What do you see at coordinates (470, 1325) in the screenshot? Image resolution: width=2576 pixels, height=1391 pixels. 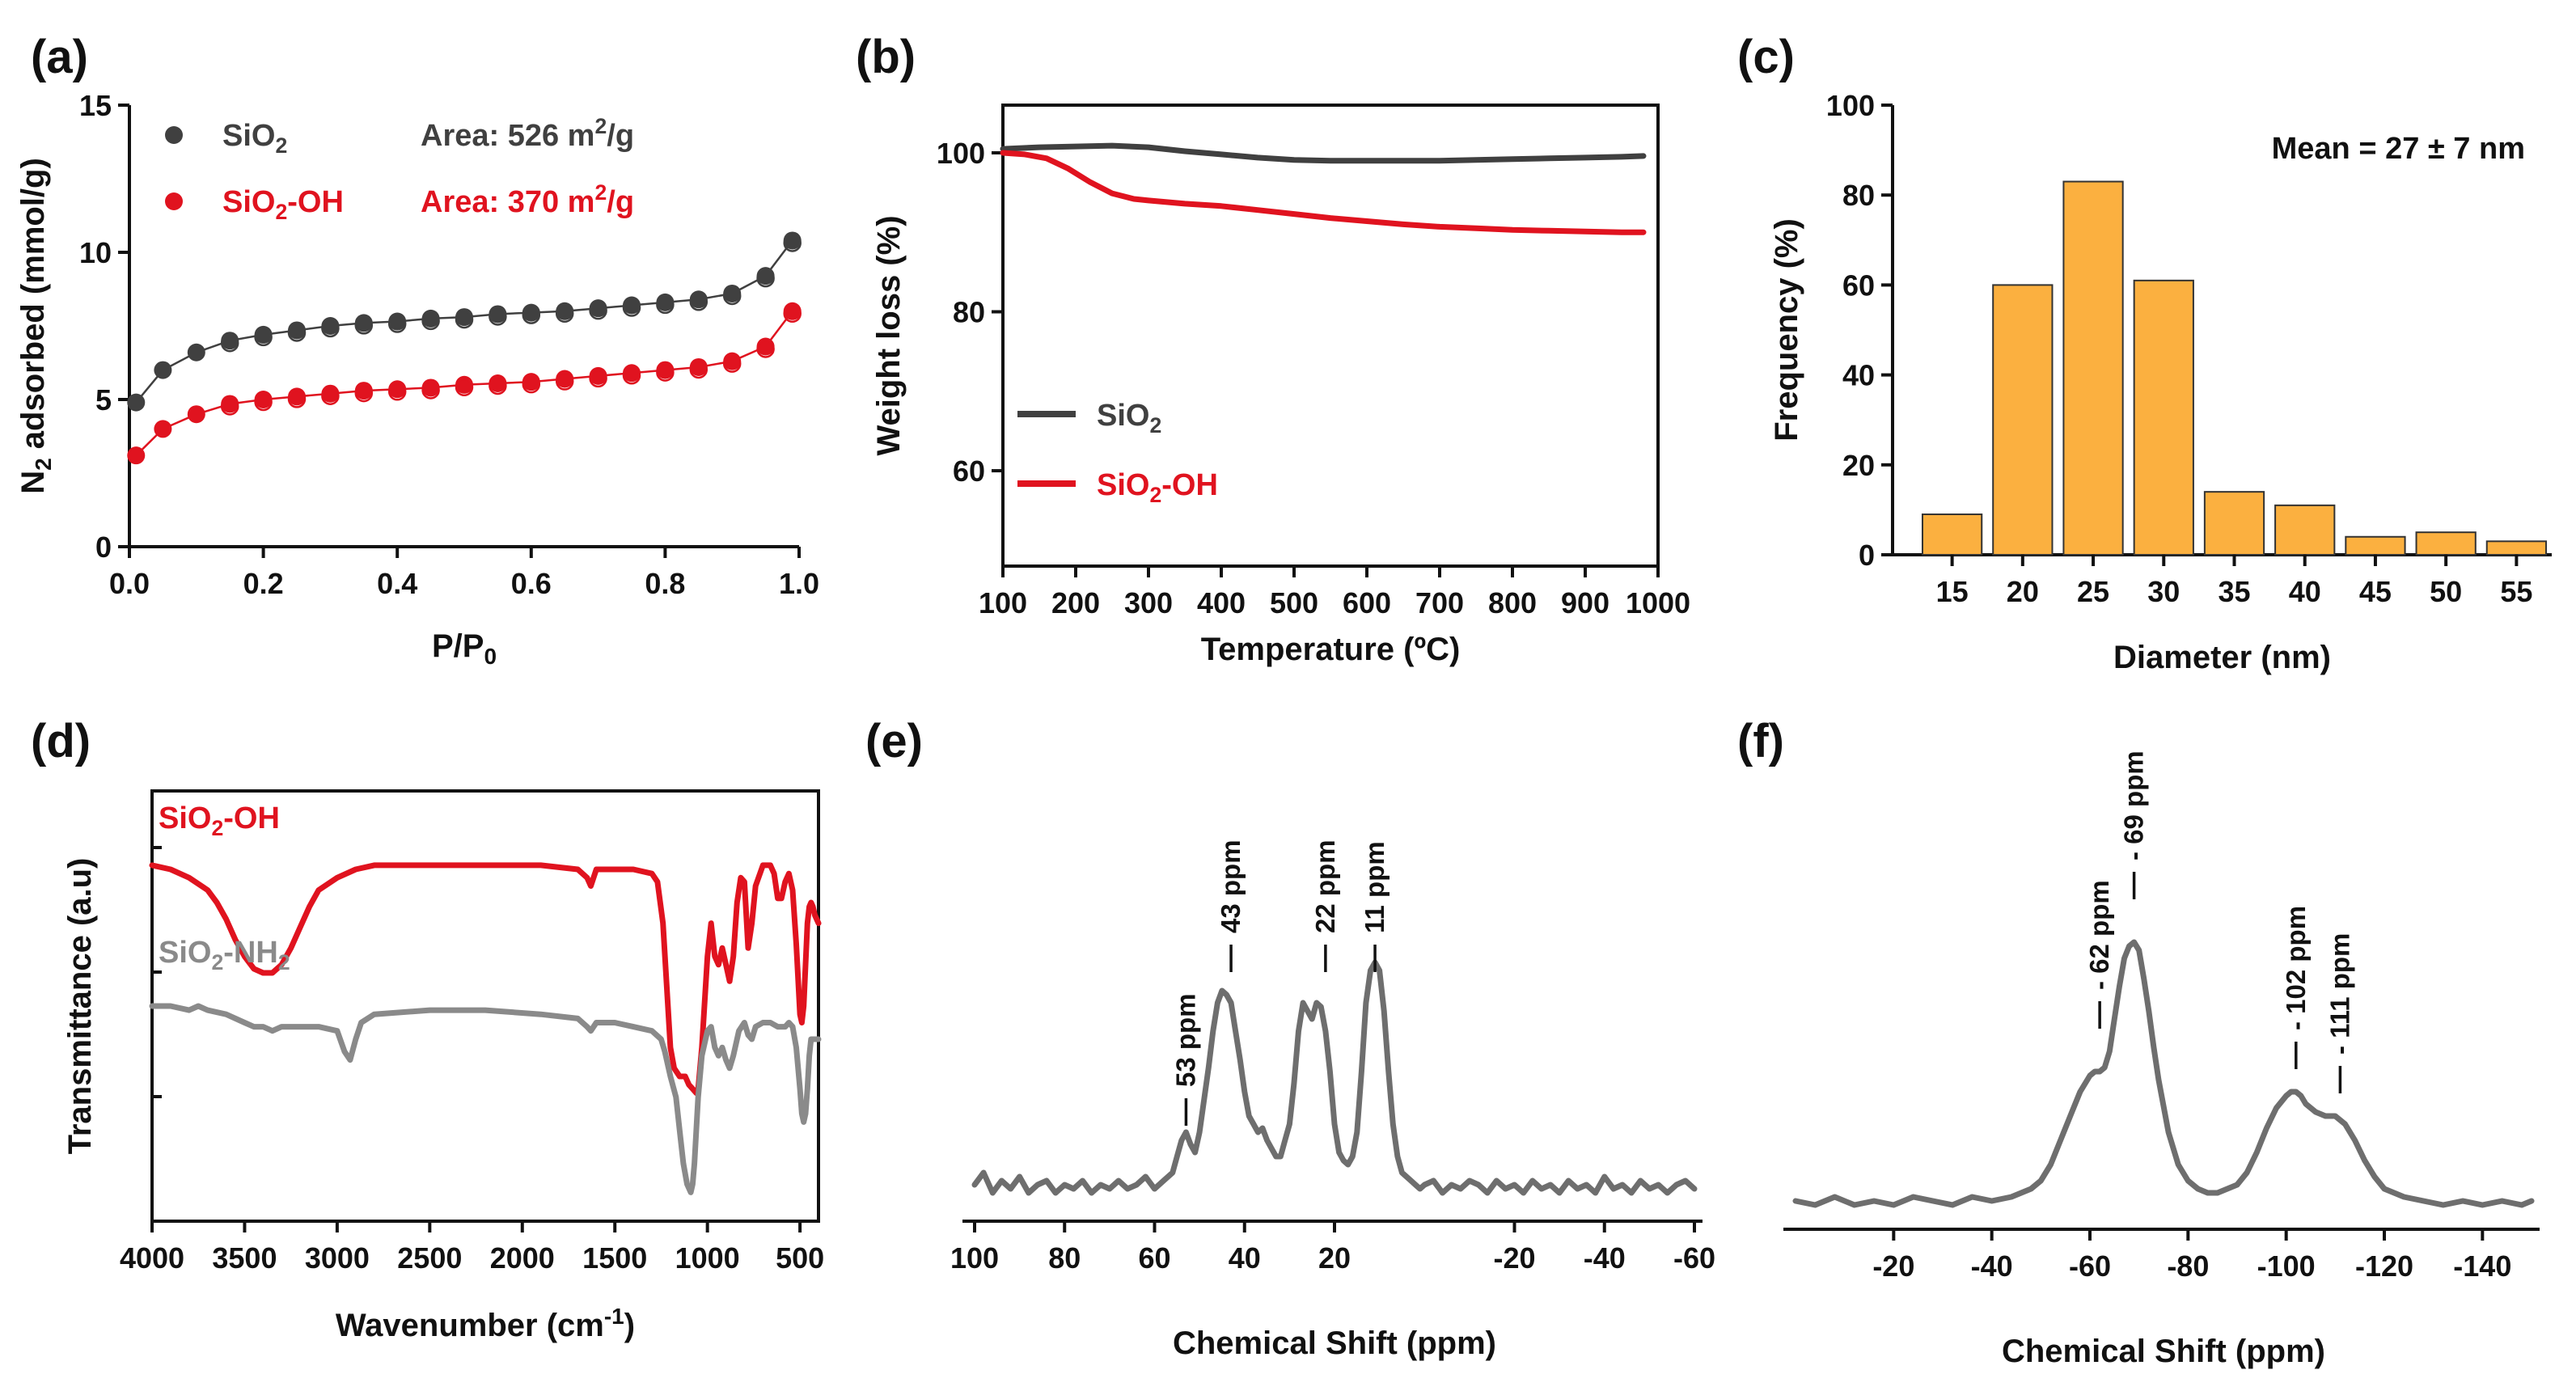 I see `x-axis-label-part: Wavenumber (cm` at bounding box center [470, 1325].